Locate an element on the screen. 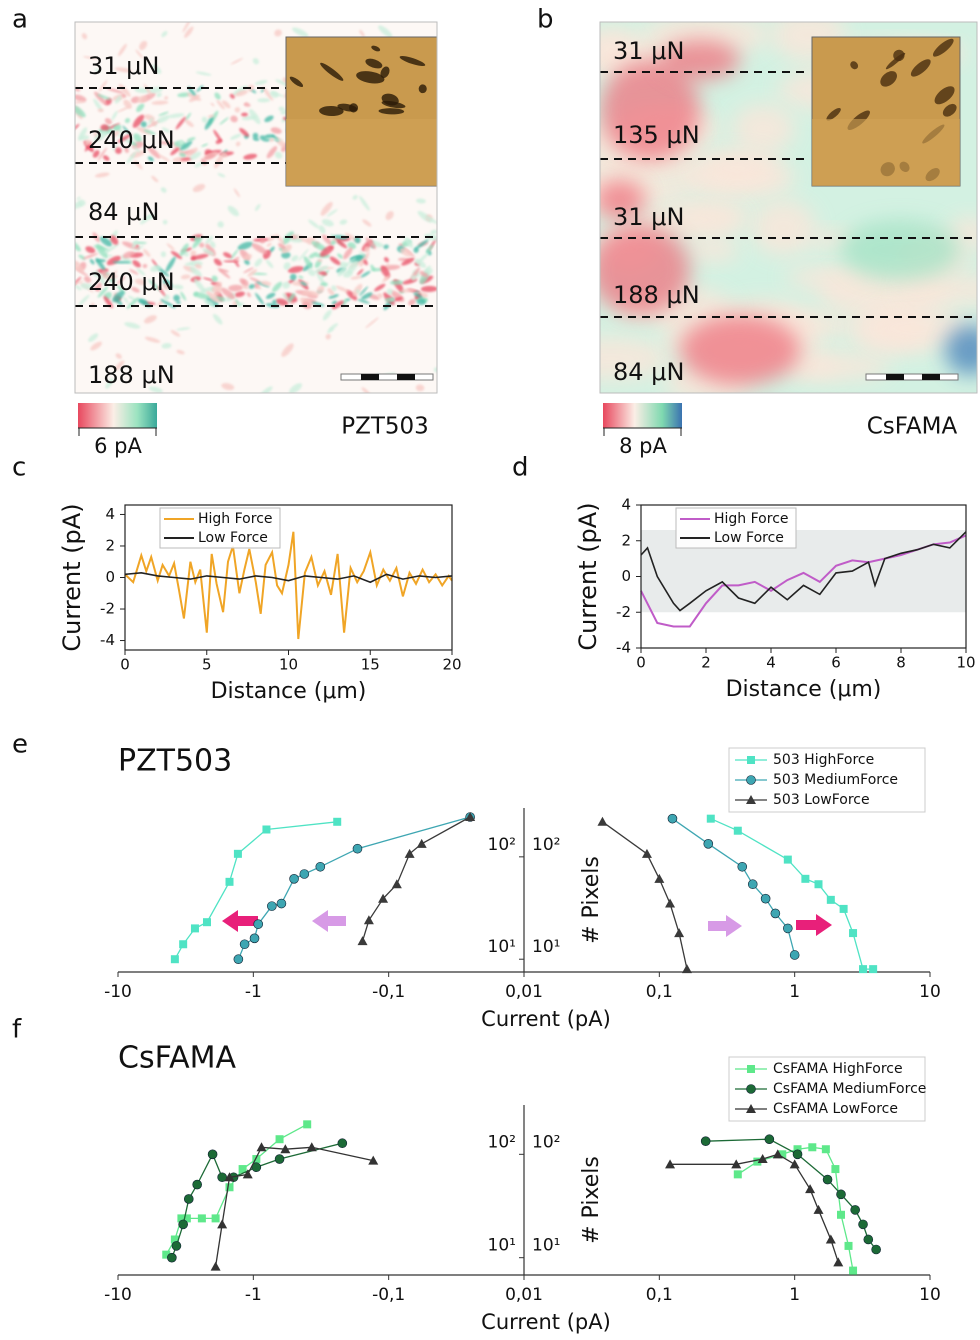 The image size is (980, 1340). panel-label: a is located at coordinates (20, 20).